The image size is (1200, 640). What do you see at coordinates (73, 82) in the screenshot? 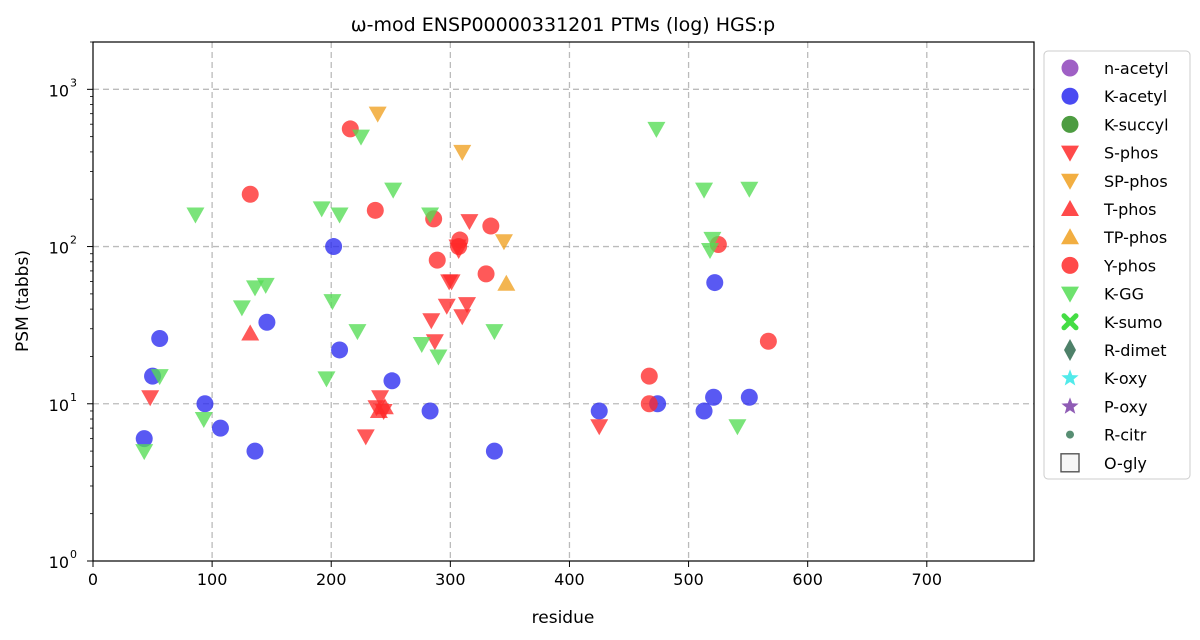
I see `y-tick-exponent: 3` at bounding box center [73, 82].